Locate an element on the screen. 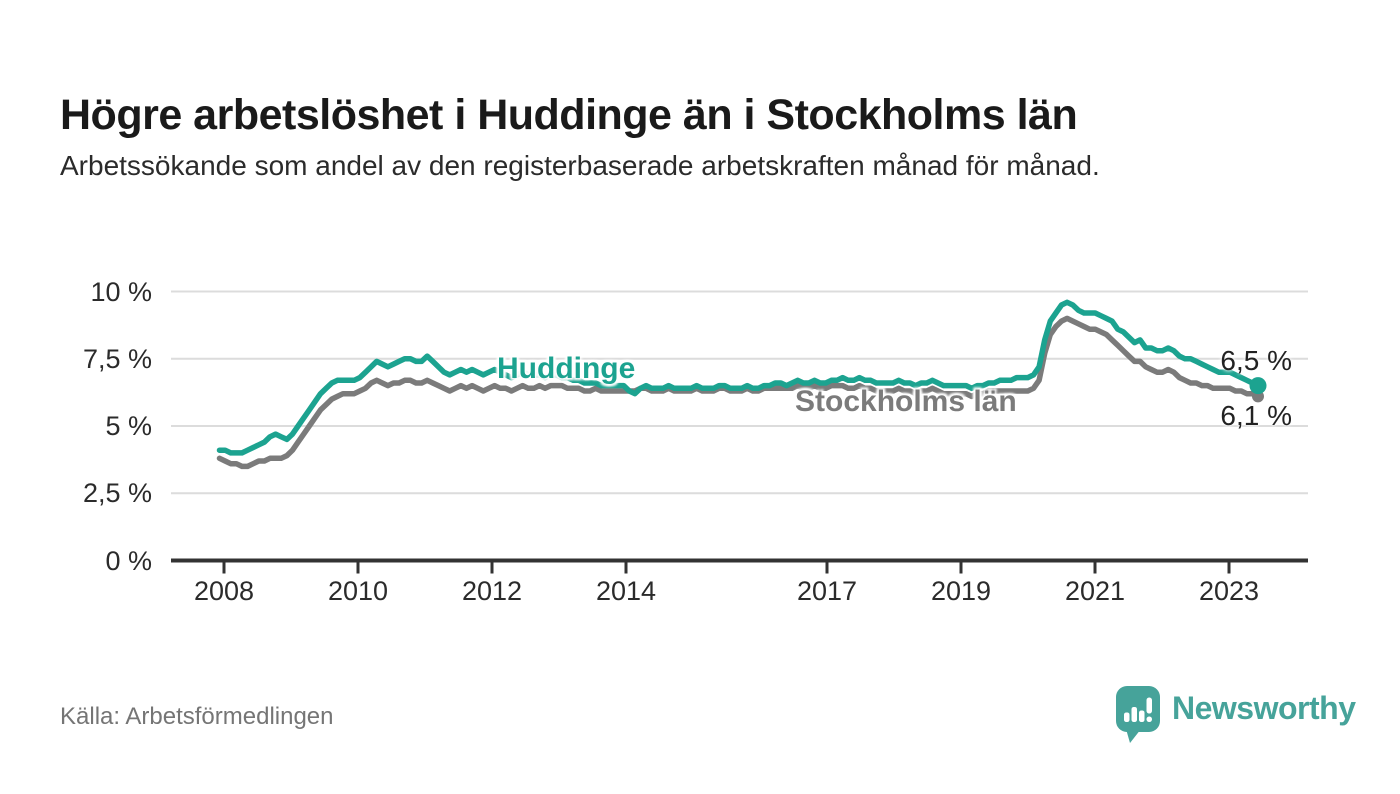  stockholms-lan-line is located at coordinates (738, 392).